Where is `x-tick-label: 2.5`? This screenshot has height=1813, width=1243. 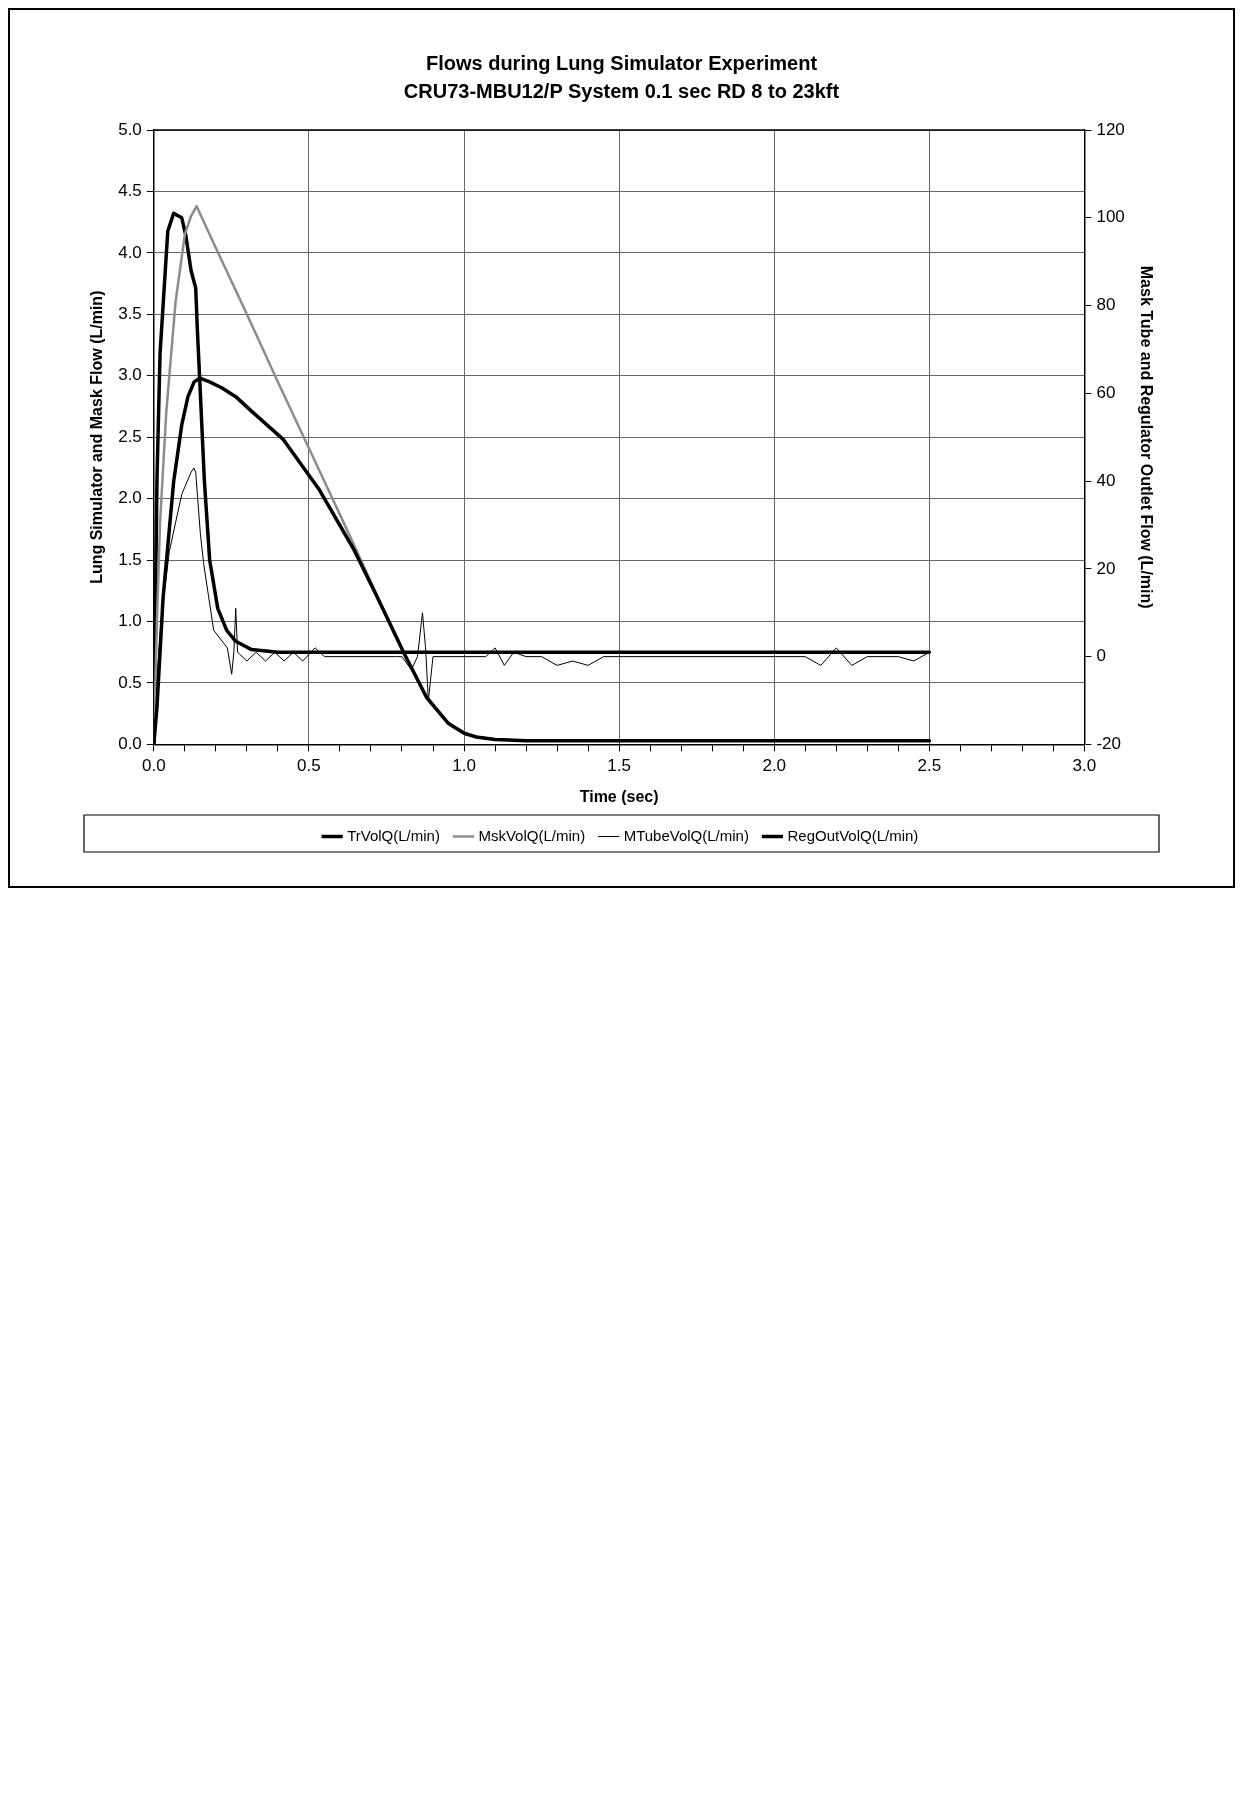
x-tick-label: 2.5 is located at coordinates (929, 766).